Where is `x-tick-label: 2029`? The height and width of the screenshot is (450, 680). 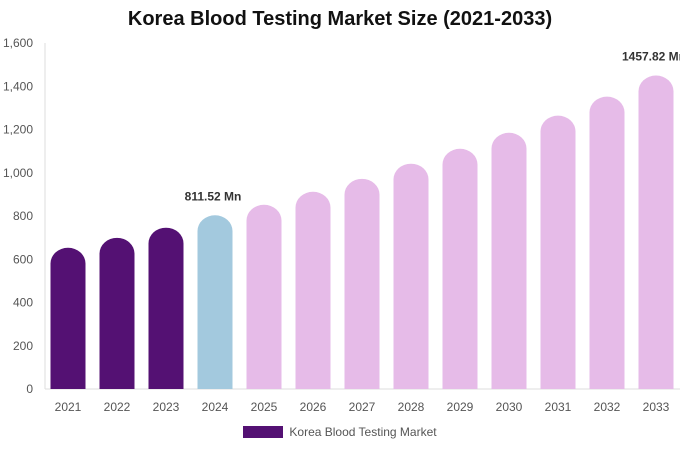
x-tick-label: 2029 is located at coordinates (460, 407).